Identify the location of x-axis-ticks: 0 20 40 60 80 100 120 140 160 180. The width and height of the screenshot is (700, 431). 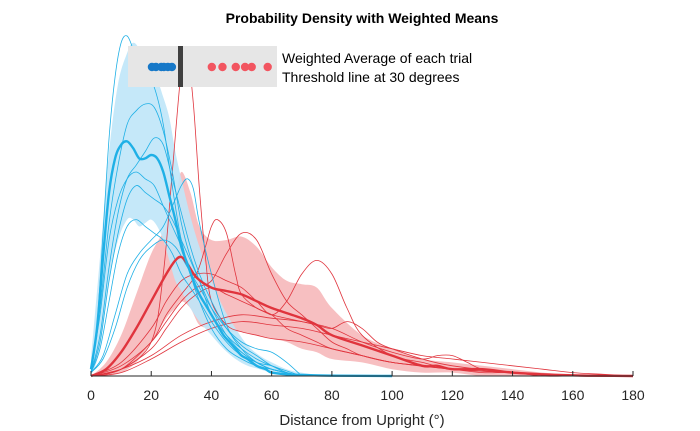
(366, 387).